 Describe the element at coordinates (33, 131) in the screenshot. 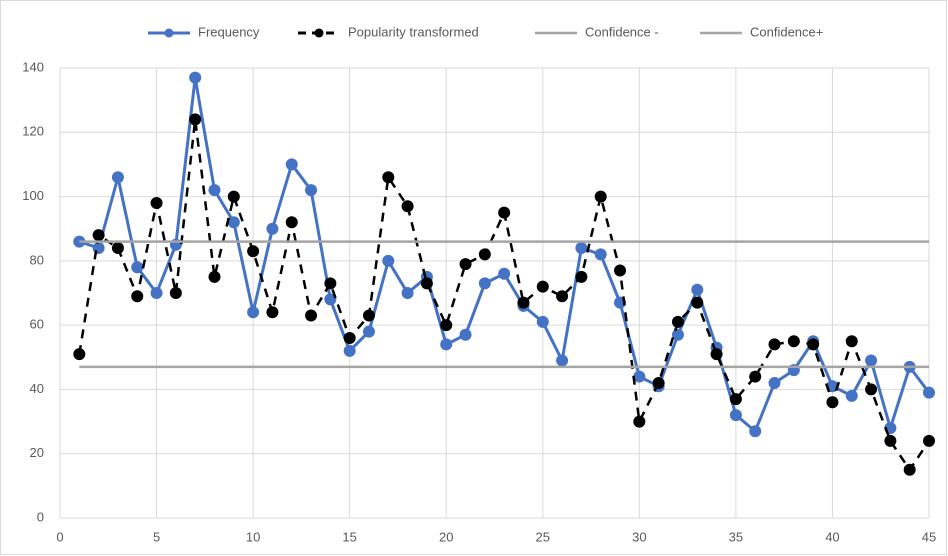

I see `y-tick-label: 120` at that location.